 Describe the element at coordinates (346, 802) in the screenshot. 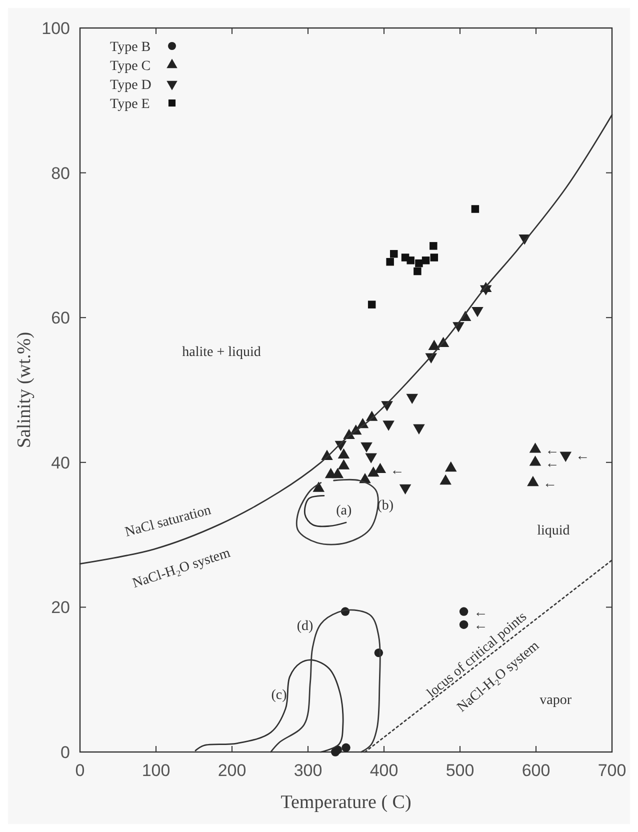

I see `x-axis-title: Temperature ( C)` at that location.